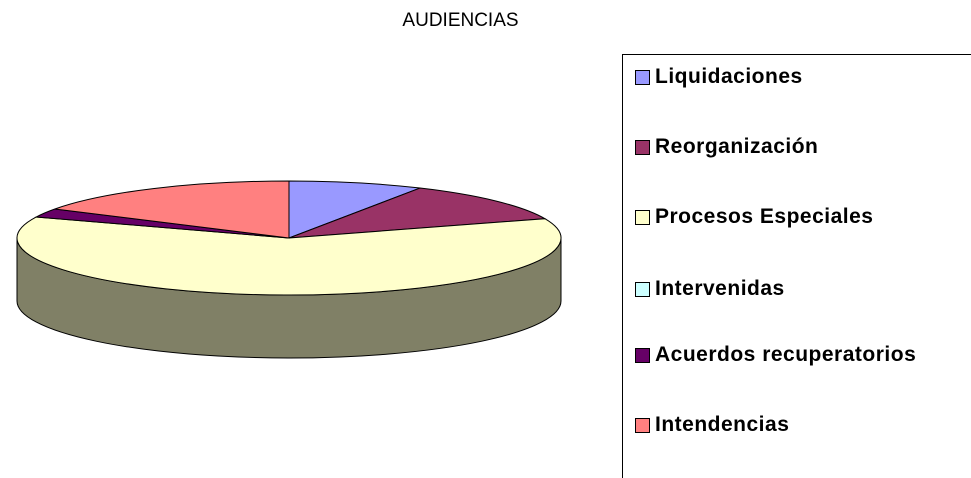 The width and height of the screenshot is (971, 478). What do you see at coordinates (786, 354) in the screenshot?
I see `legend-label: Acuerdos recuperatorios` at bounding box center [786, 354].